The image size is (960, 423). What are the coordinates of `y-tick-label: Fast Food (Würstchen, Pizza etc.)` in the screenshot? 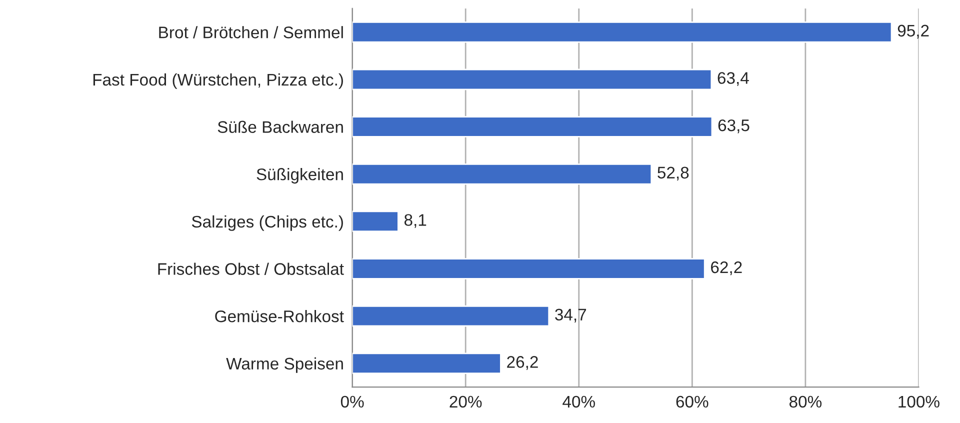 It's located at (218, 81).